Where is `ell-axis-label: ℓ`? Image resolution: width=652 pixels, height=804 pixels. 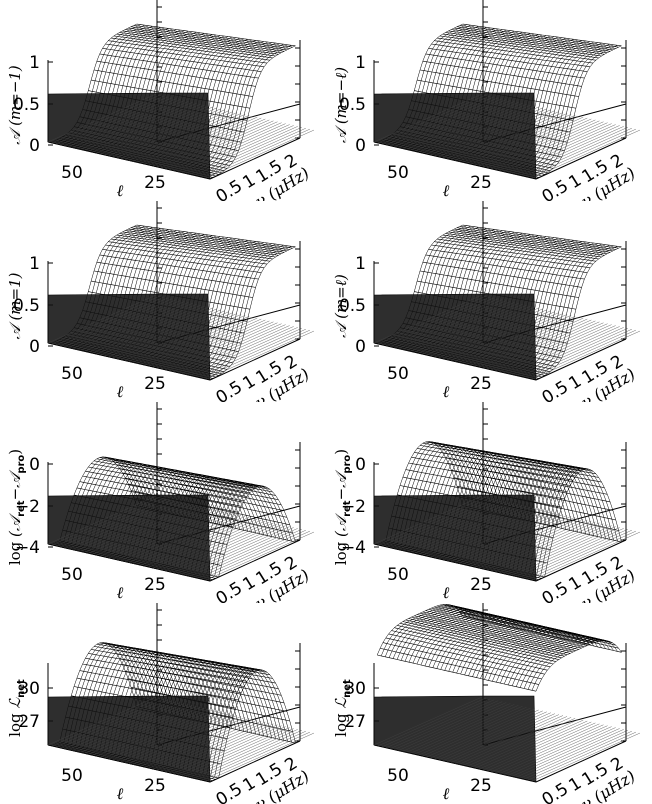
ell-axis-label: ℓ is located at coordinates (120, 592).